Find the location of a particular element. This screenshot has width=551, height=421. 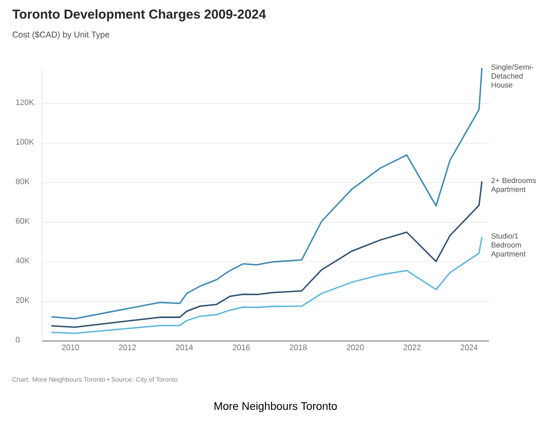

chart-subtitle: Cost ($CAD) by Unit Type is located at coordinates (61, 35).